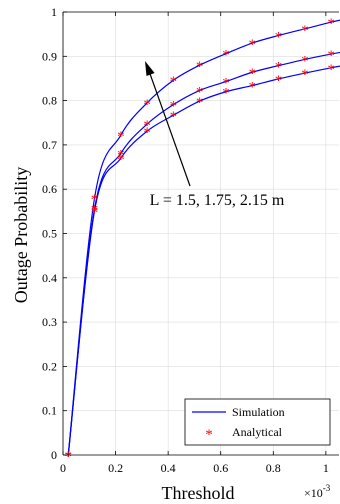 The width and height of the screenshot is (340, 504). I want to click on y-tick-label: 0, so click(54, 455).